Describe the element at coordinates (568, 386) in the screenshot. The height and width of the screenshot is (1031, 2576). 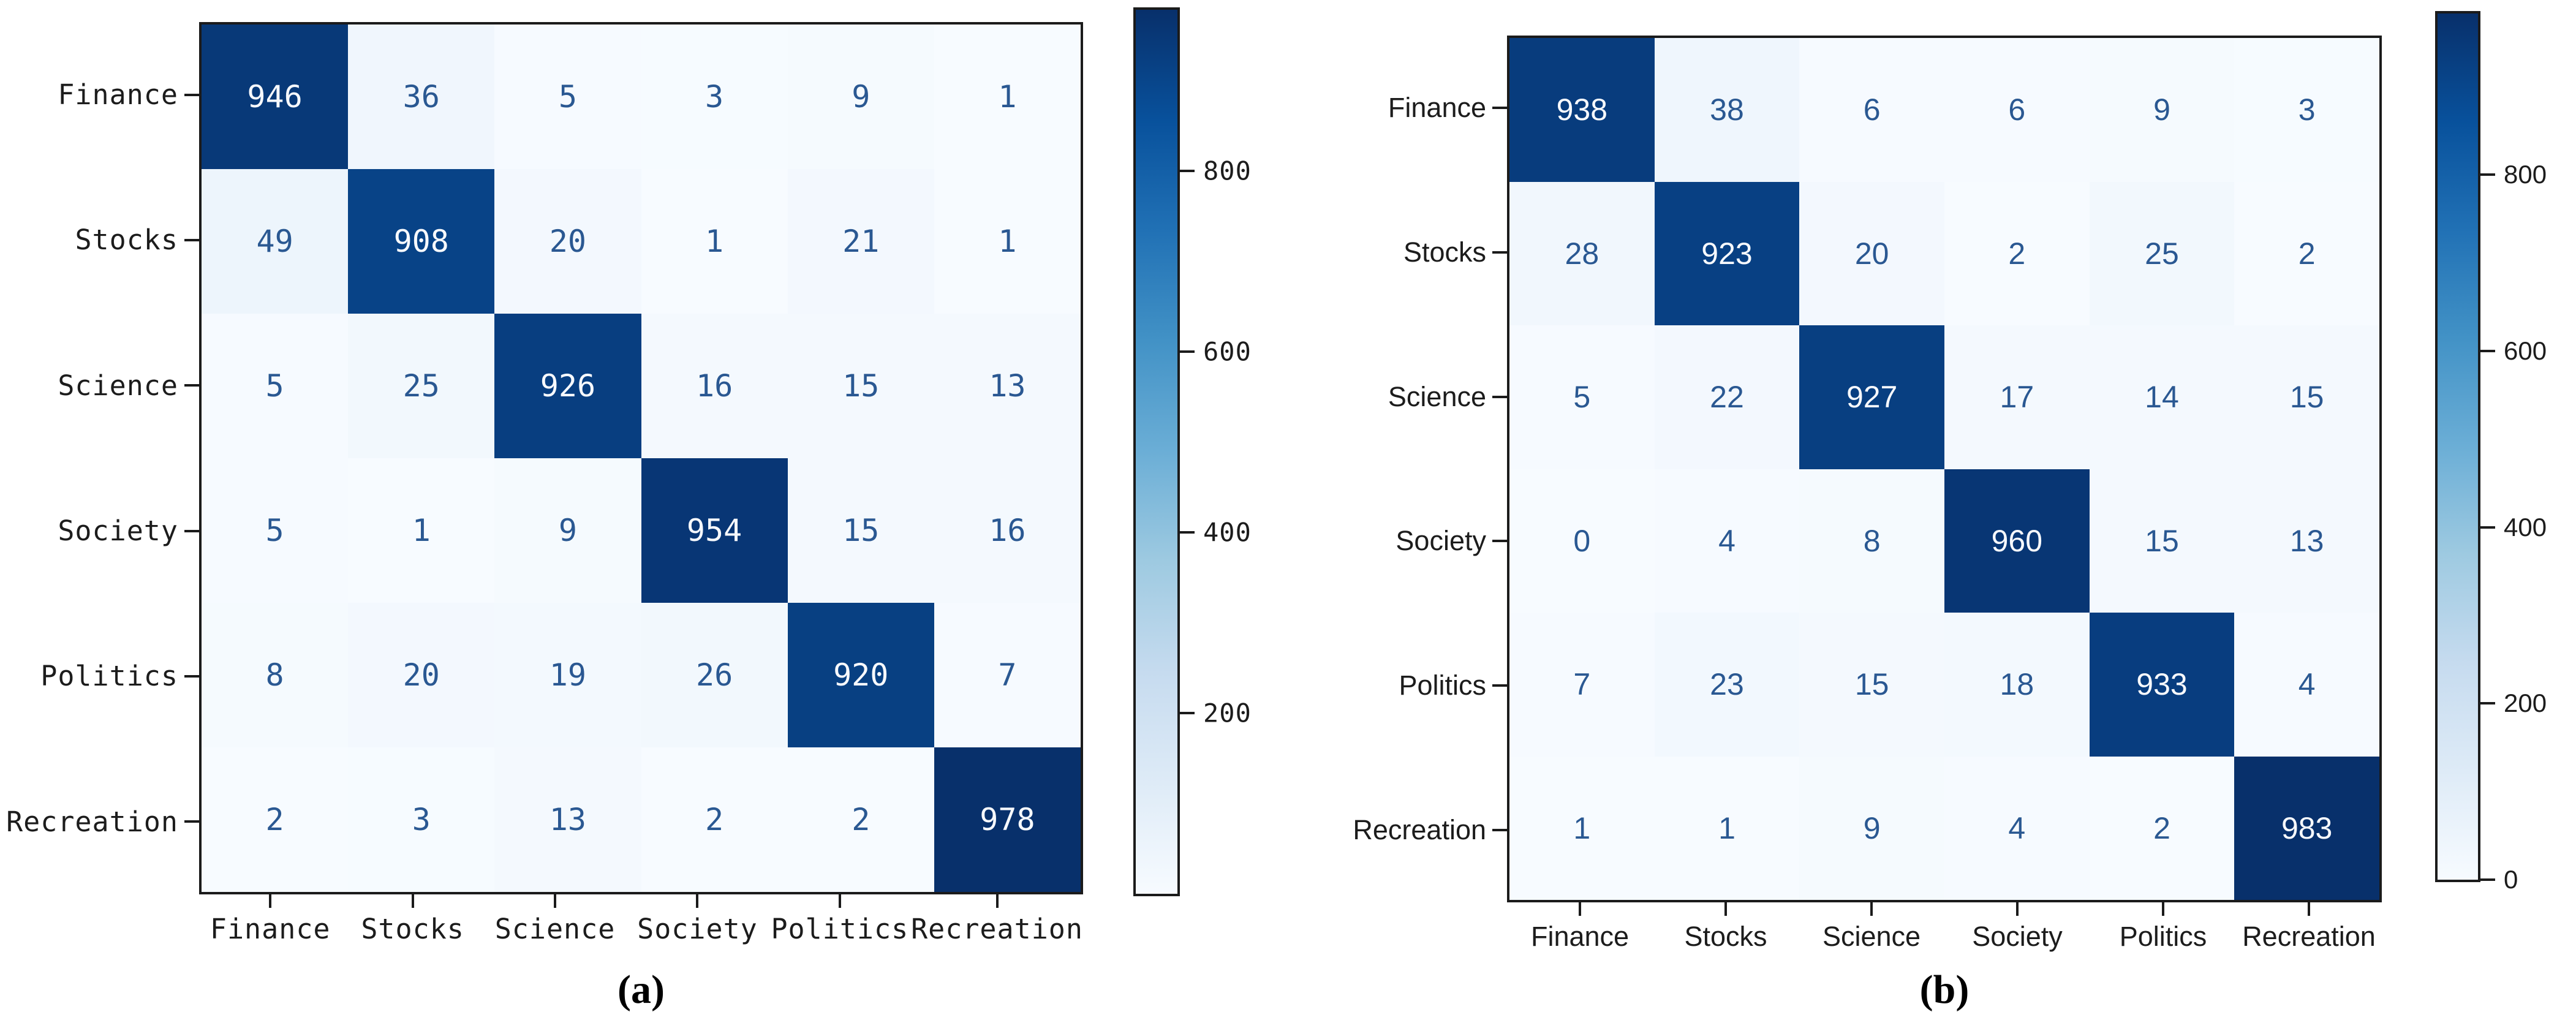
I see `matrix-cell-value: 926` at that location.